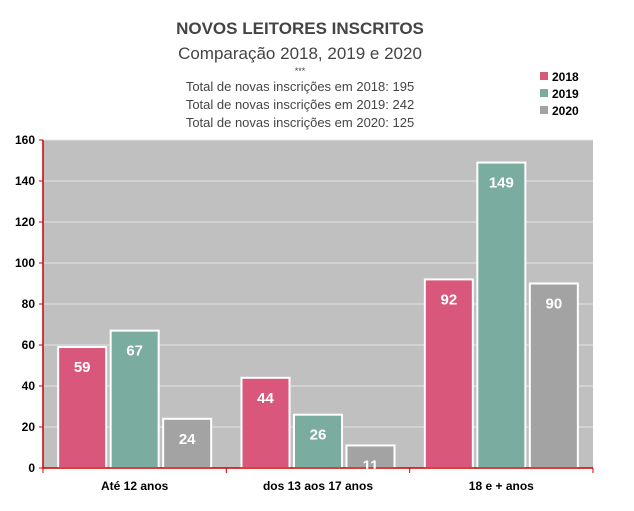 The image size is (634, 511). What do you see at coordinates (265, 398) in the screenshot?
I see `data-label-2018-1: 44` at bounding box center [265, 398].